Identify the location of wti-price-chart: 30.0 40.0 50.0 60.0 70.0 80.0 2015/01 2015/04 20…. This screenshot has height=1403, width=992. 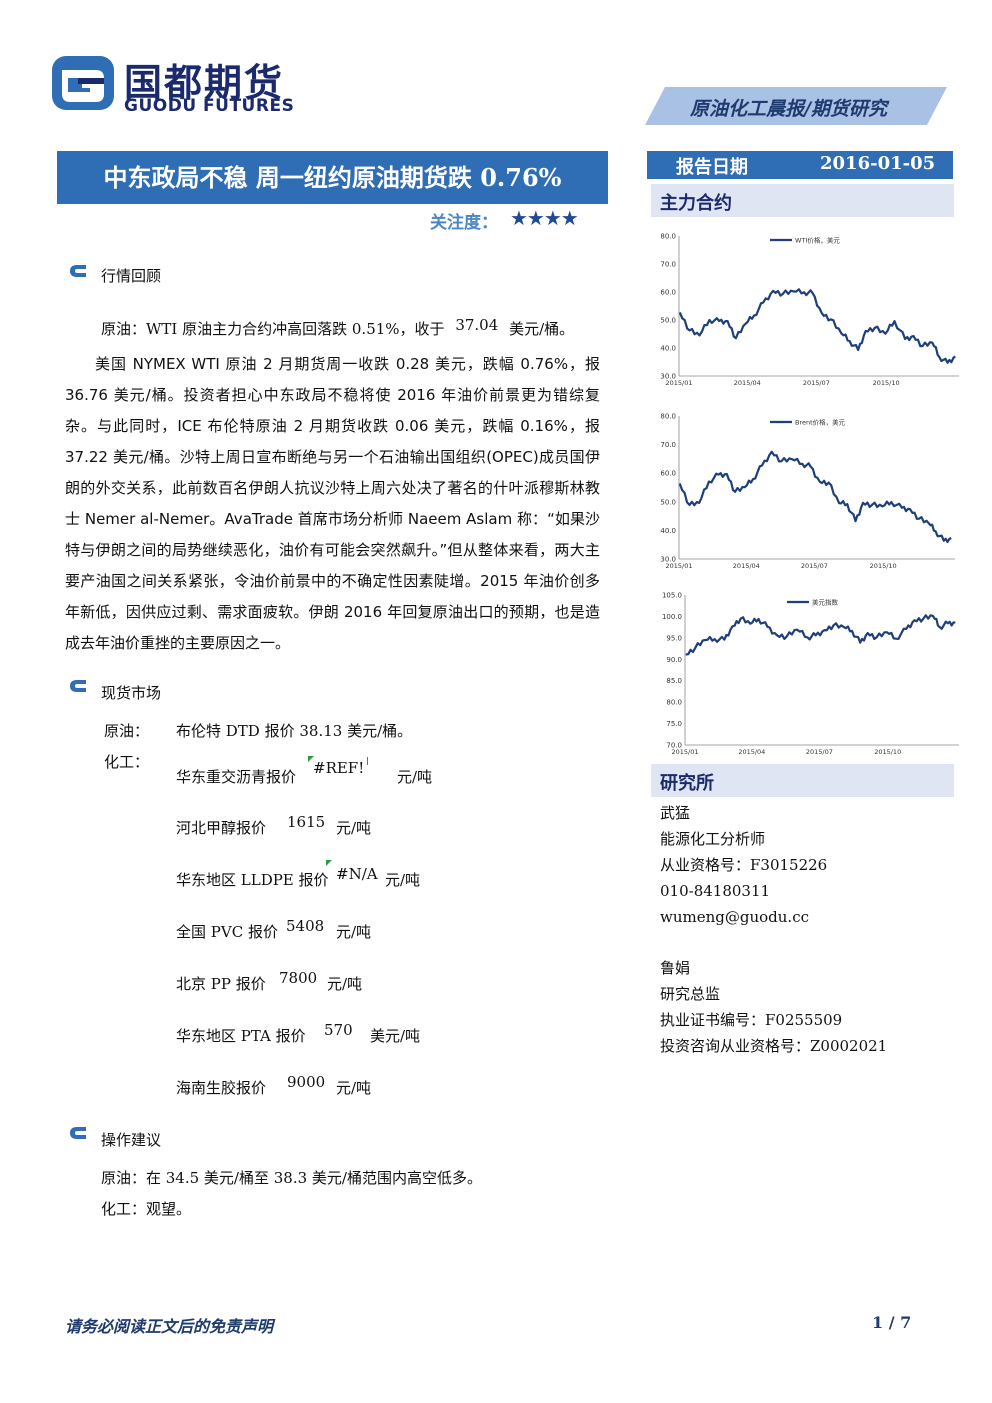
(809, 310).